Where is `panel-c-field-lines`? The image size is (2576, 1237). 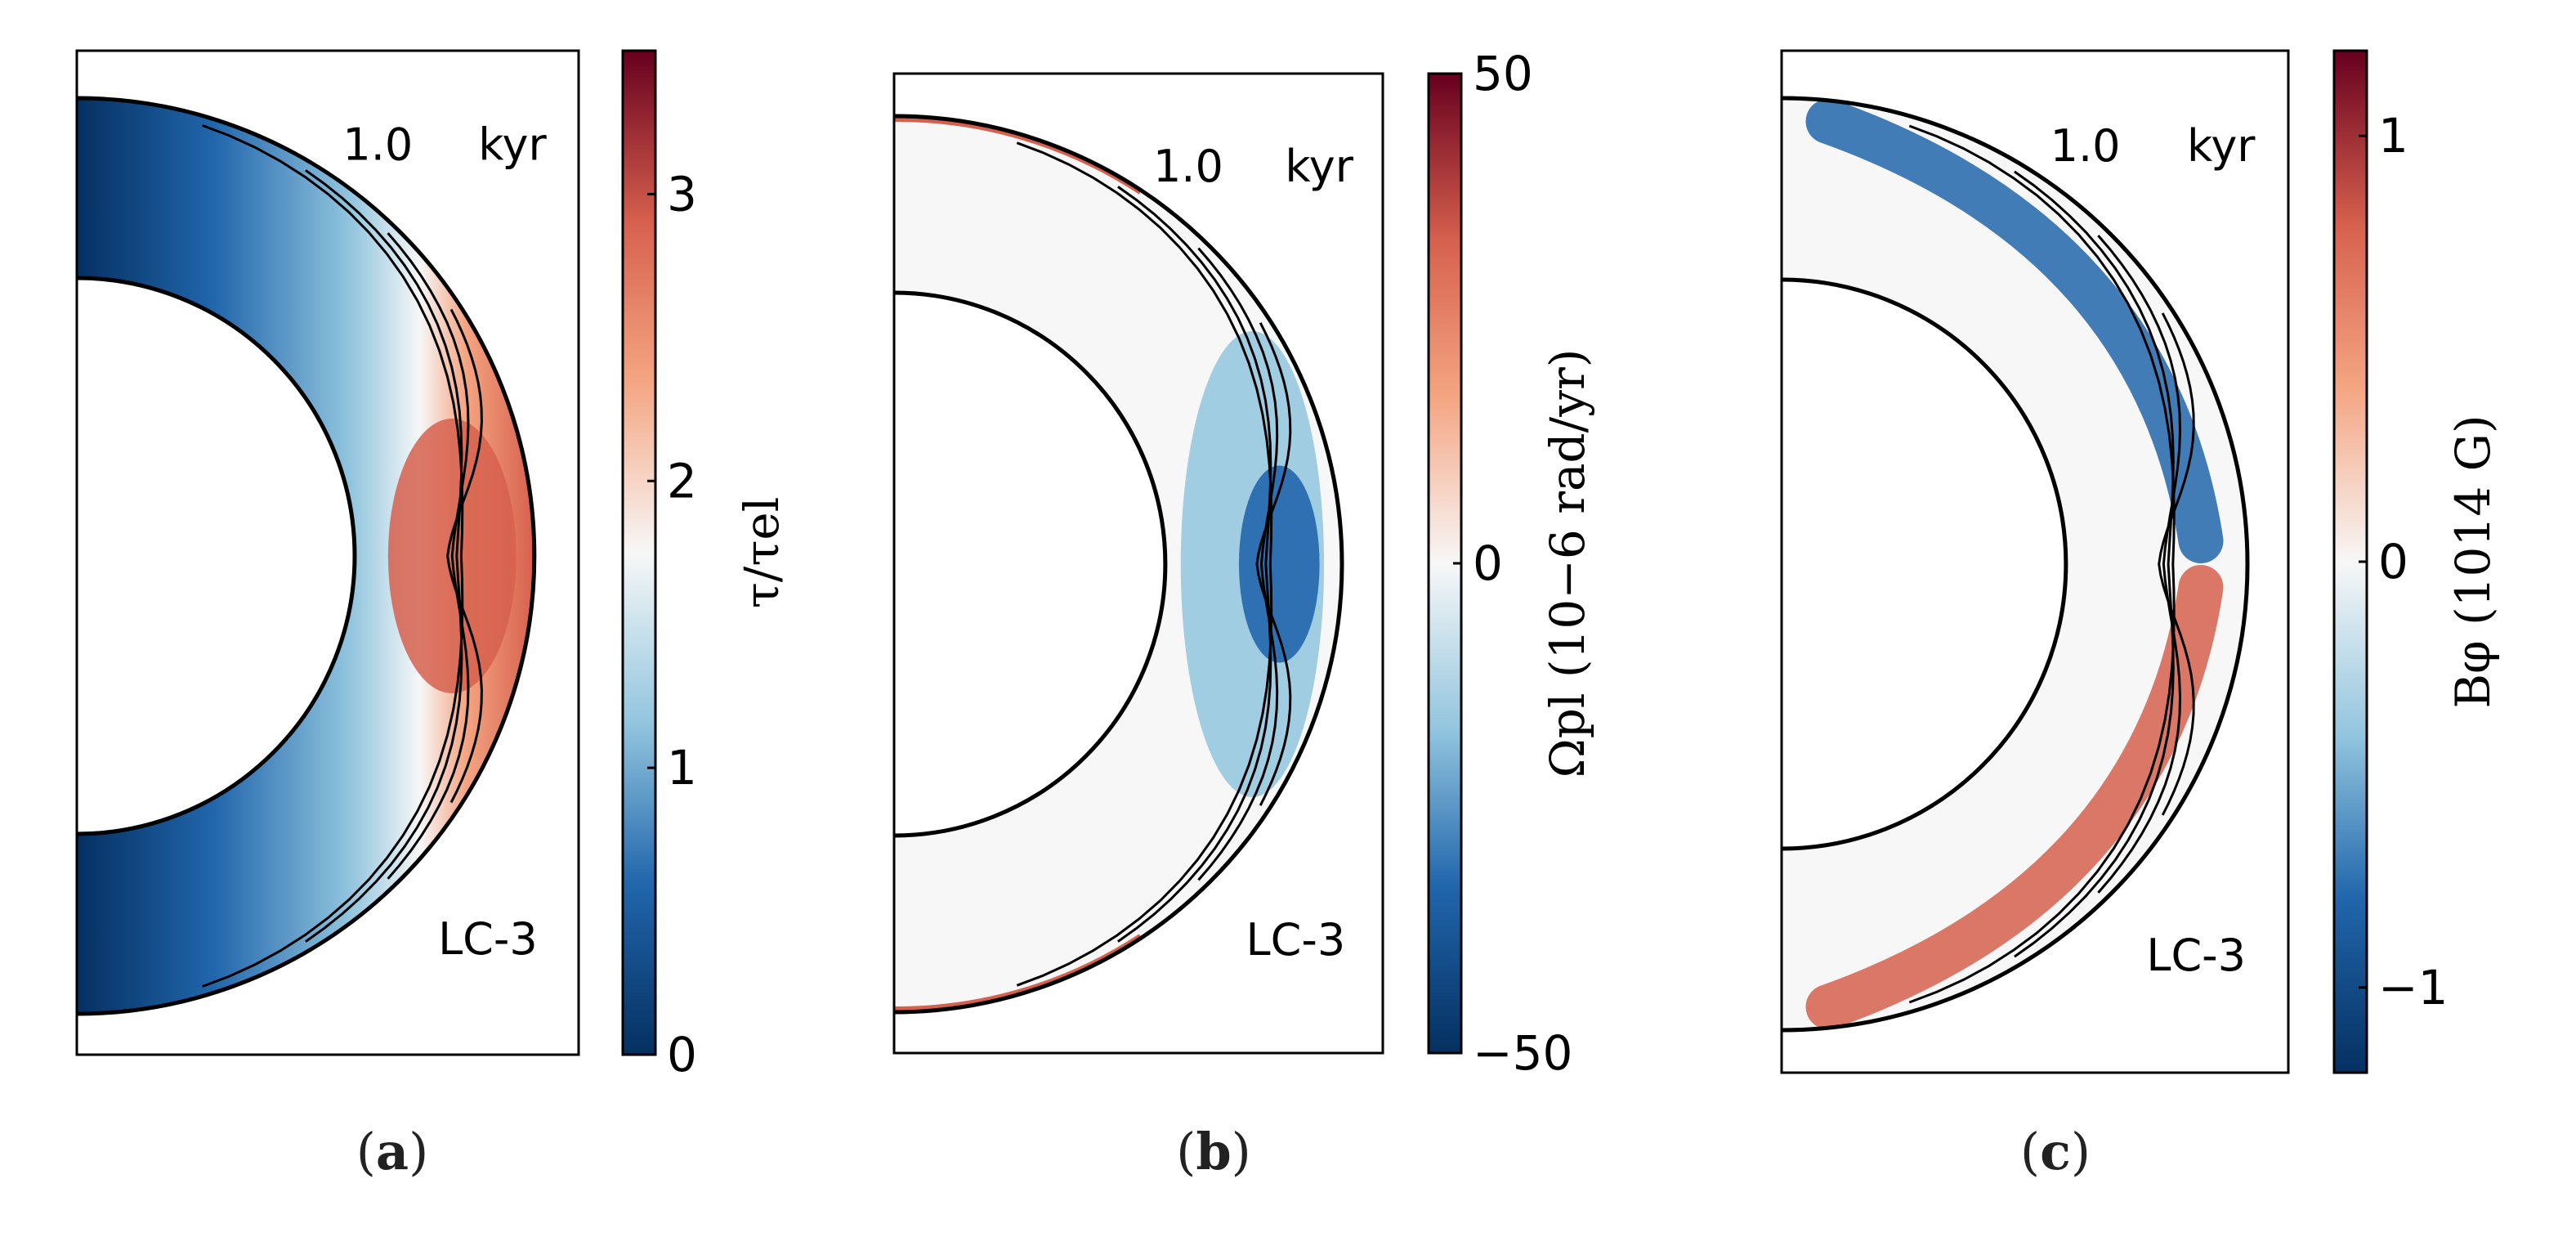 panel-c-field-lines is located at coordinates (2051, 564).